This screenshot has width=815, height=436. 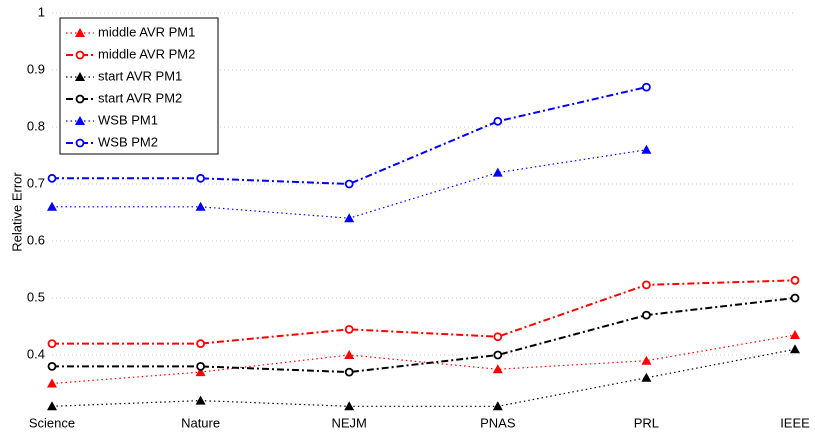 I want to click on y-tick-label: 0.7, so click(x=36, y=182).